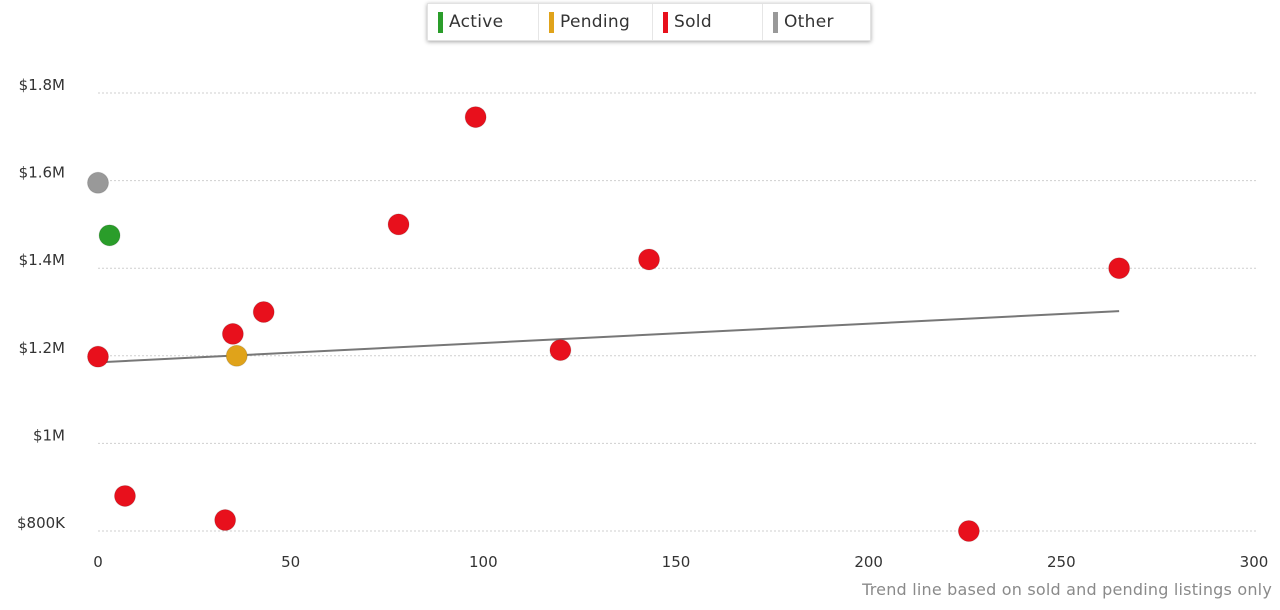 The height and width of the screenshot is (610, 1280). I want to click on data-point-pending, so click(236, 355).